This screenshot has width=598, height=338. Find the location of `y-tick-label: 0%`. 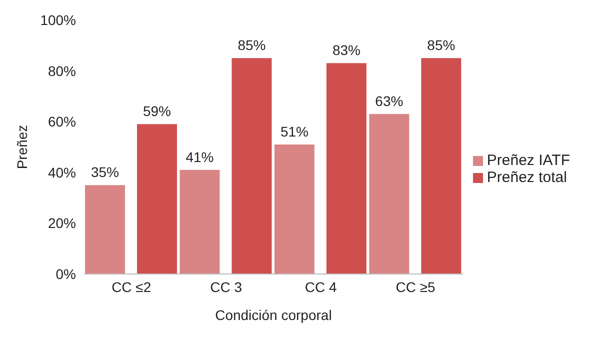

y-tick-label: 0% is located at coordinates (66, 274).